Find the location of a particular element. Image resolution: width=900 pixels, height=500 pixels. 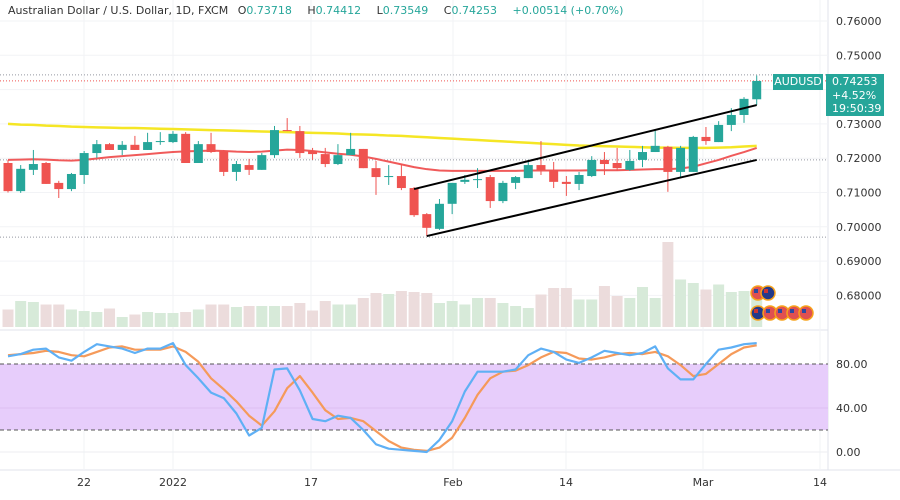

trendlines is located at coordinates (585, 171).